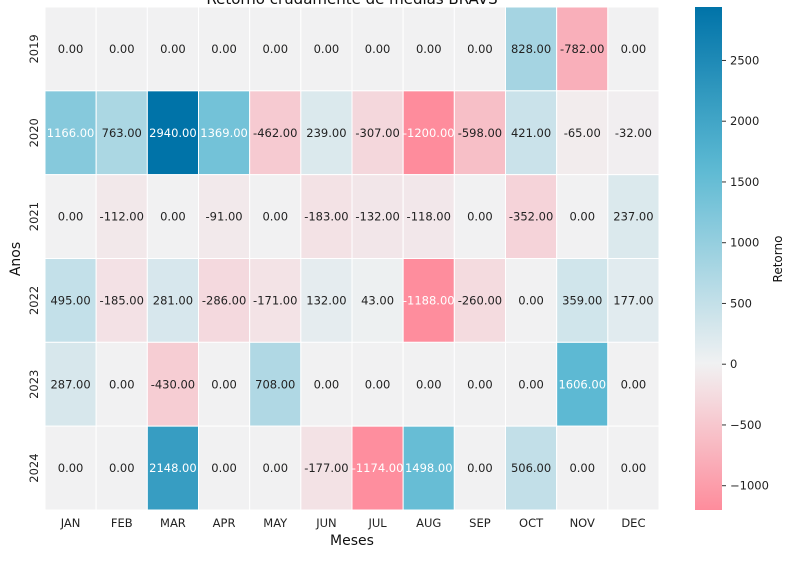 Image resolution: width=800 pixels, height=561 pixels. I want to click on cell-value-label: -1200.00, so click(429, 133).